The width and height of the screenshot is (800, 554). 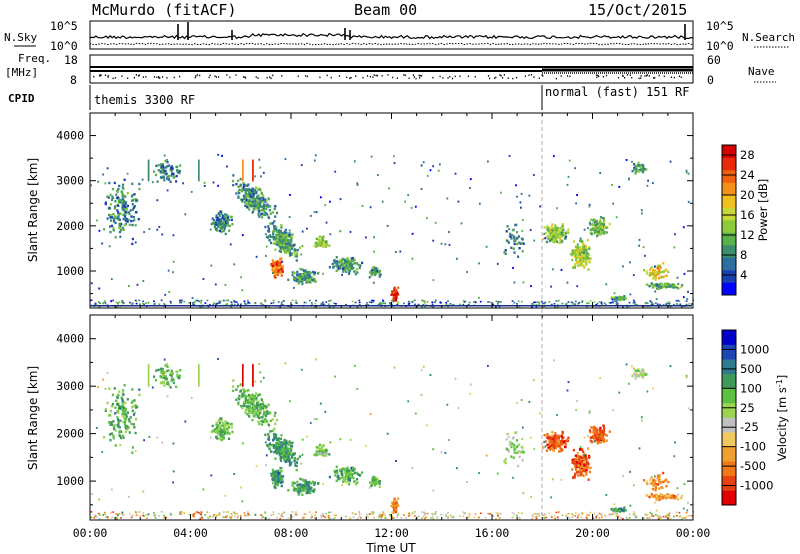 I want to click on nave-label: Nave, so click(x=761, y=71).